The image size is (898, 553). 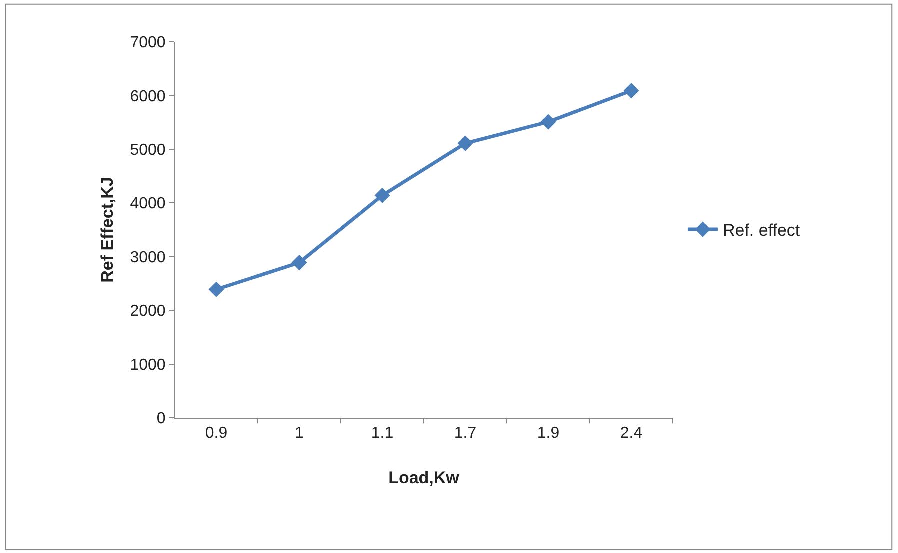 What do you see at coordinates (216, 433) in the screenshot?
I see `x-tick-label: 0.9` at bounding box center [216, 433].